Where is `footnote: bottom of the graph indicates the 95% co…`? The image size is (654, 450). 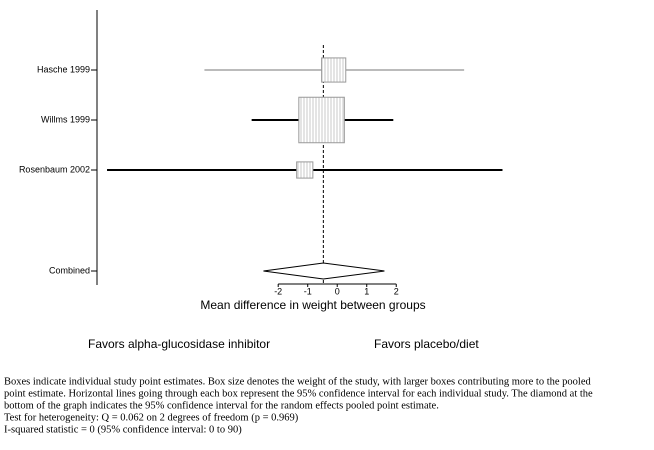 footnote: bottom of the graph indicates the 95% co… is located at coordinates (221, 405).